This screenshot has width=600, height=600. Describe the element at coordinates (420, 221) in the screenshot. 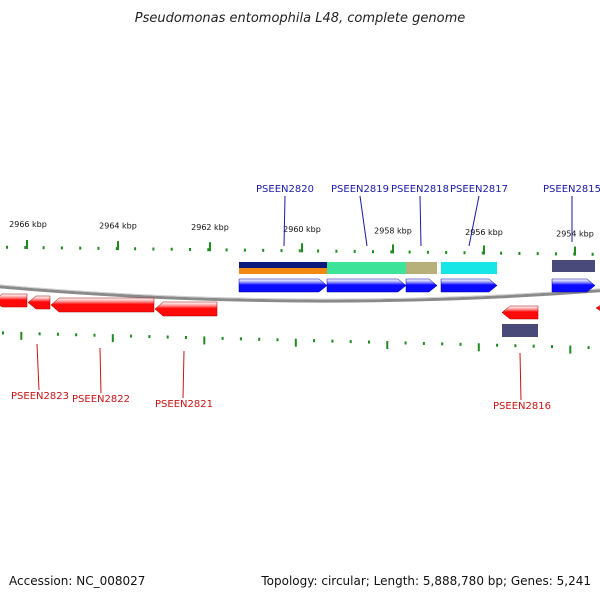

I see `gene-leader-pseen2818` at that location.